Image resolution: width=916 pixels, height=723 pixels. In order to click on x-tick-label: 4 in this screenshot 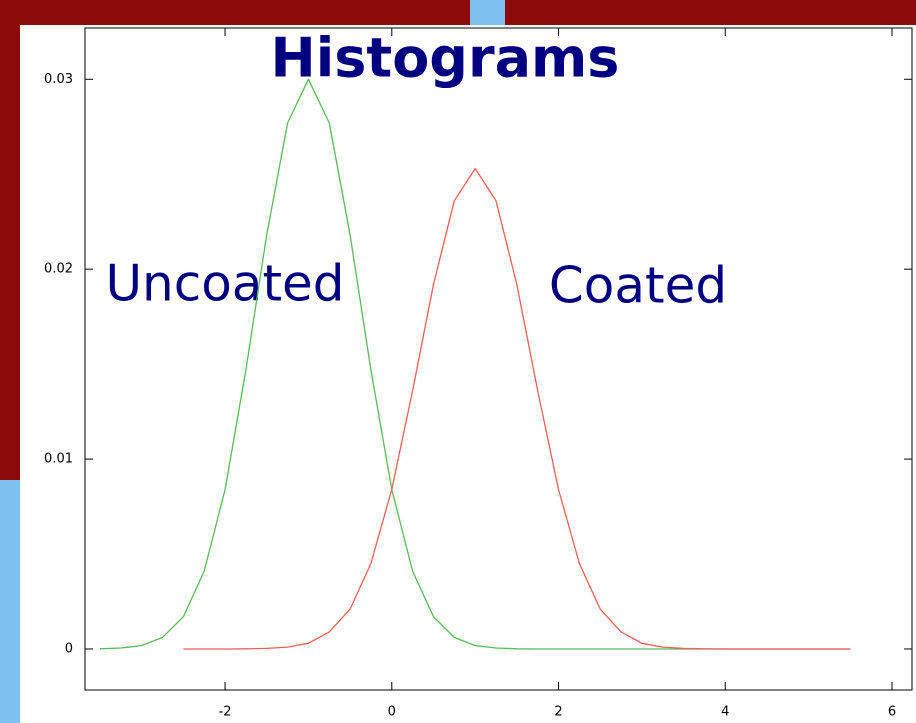, I will do `click(725, 712)`.